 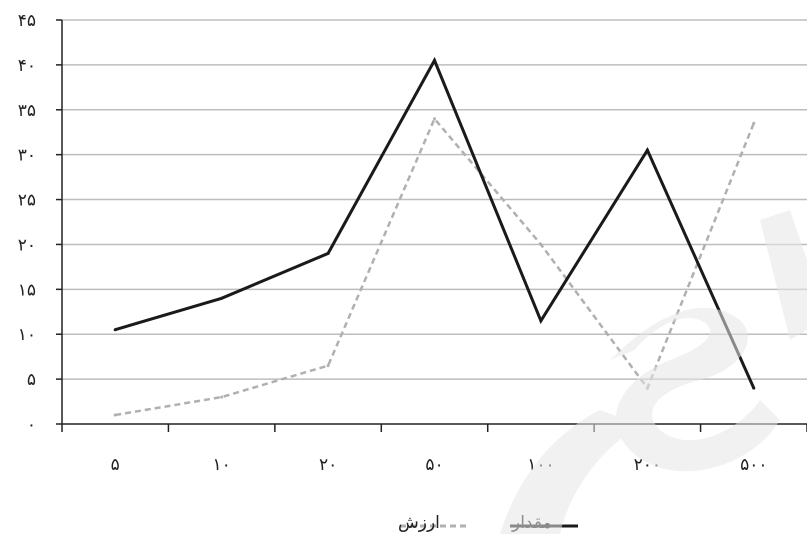 What do you see at coordinates (27, 335) in the screenshot?
I see `y-tick-label: ۱۰` at bounding box center [27, 335].